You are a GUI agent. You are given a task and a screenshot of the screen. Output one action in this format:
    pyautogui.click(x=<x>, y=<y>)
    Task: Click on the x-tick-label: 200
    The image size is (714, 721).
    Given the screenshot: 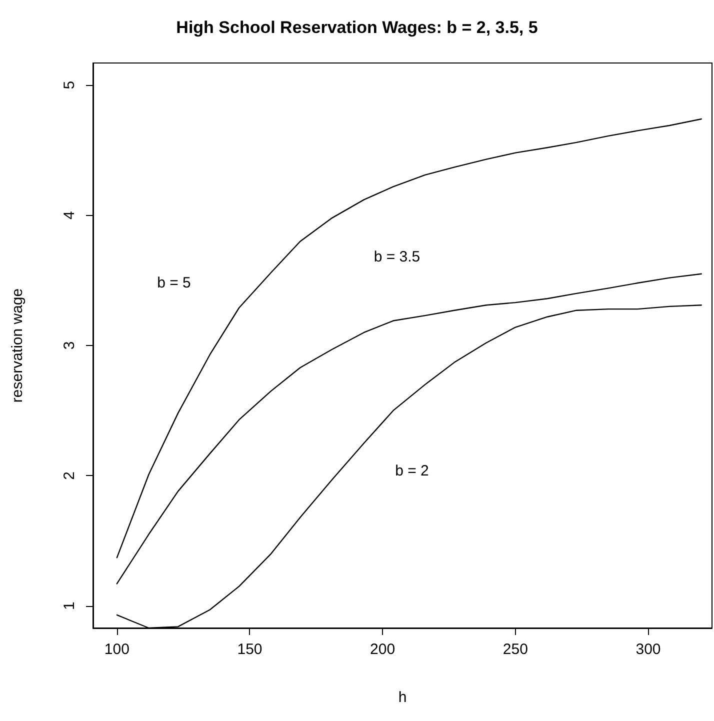 What is the action you would take?
    pyautogui.click(x=383, y=649)
    